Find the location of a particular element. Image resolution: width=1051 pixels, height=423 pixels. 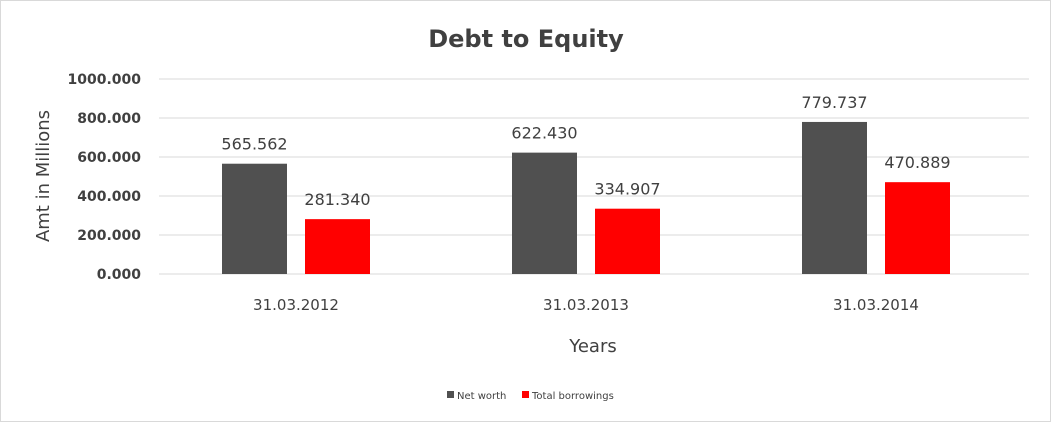

y-tick-label-4: 800.000 is located at coordinates (109, 119).